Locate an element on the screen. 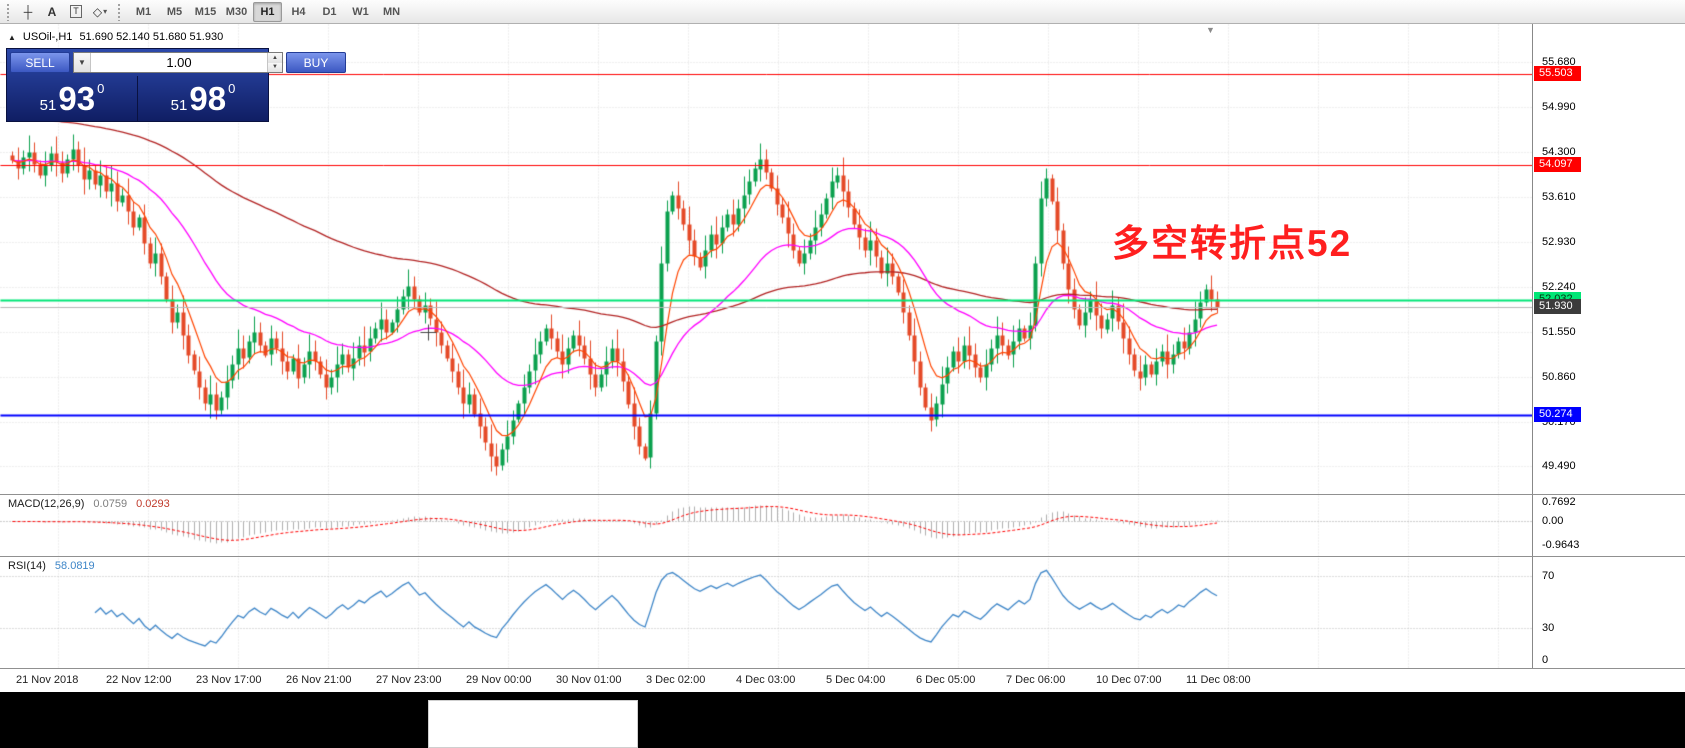 The width and height of the screenshot is (1685, 748). time-tick: 22 Nov 12:00 is located at coordinates (139, 680).